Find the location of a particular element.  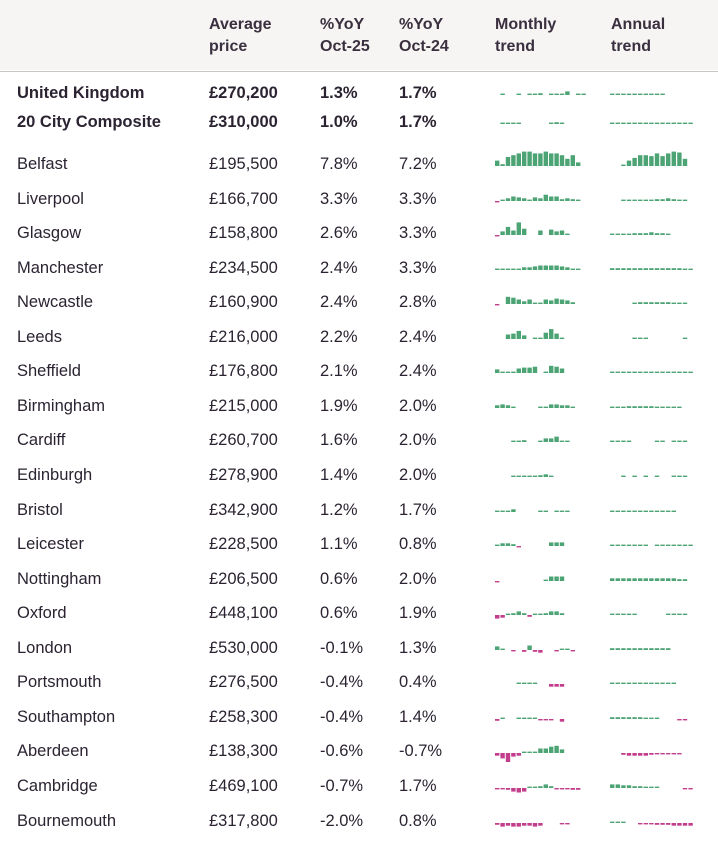

location-name: Bournemouth is located at coordinates (67, 821).